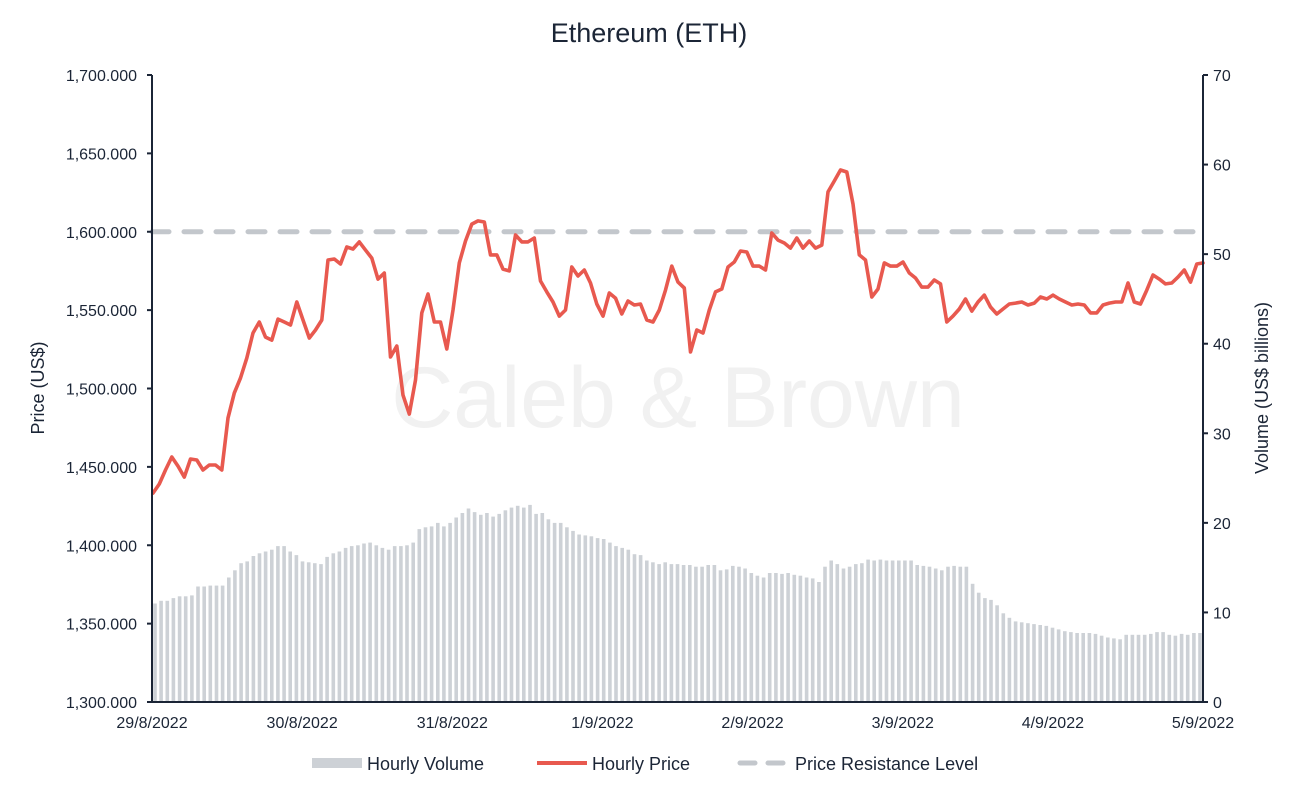 This screenshot has height=792, width=1298. Describe the element at coordinates (1222, 345) in the screenshot. I see `right-tick-label: 40` at that location.